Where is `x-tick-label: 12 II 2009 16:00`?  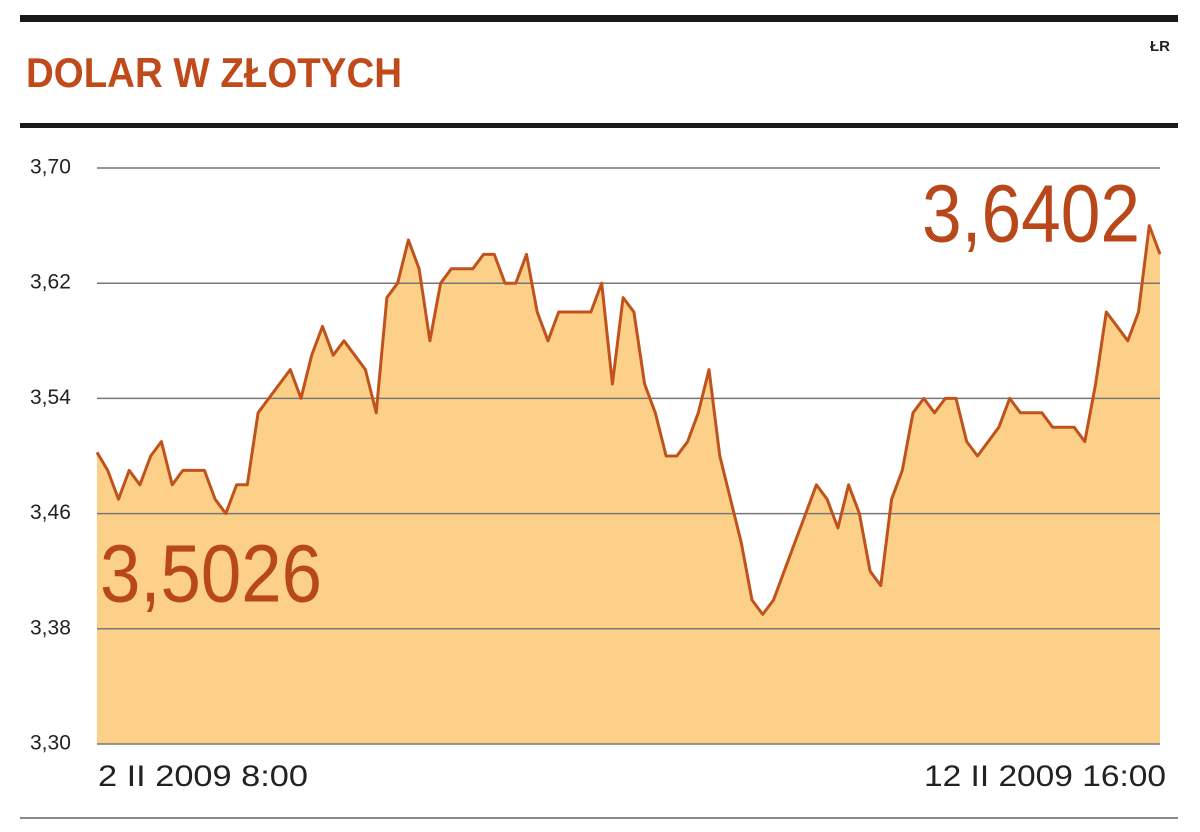 x-tick-label: 12 II 2009 16:00 is located at coordinates (1045, 776).